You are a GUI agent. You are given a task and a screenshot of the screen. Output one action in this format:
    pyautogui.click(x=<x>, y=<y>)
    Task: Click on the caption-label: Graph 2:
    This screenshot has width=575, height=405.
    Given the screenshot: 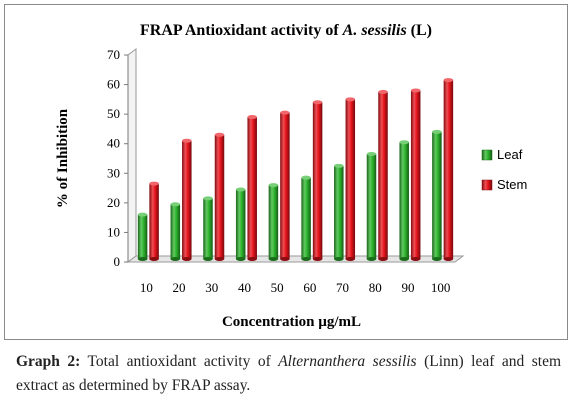 What is the action you would take?
    pyautogui.click(x=48, y=361)
    